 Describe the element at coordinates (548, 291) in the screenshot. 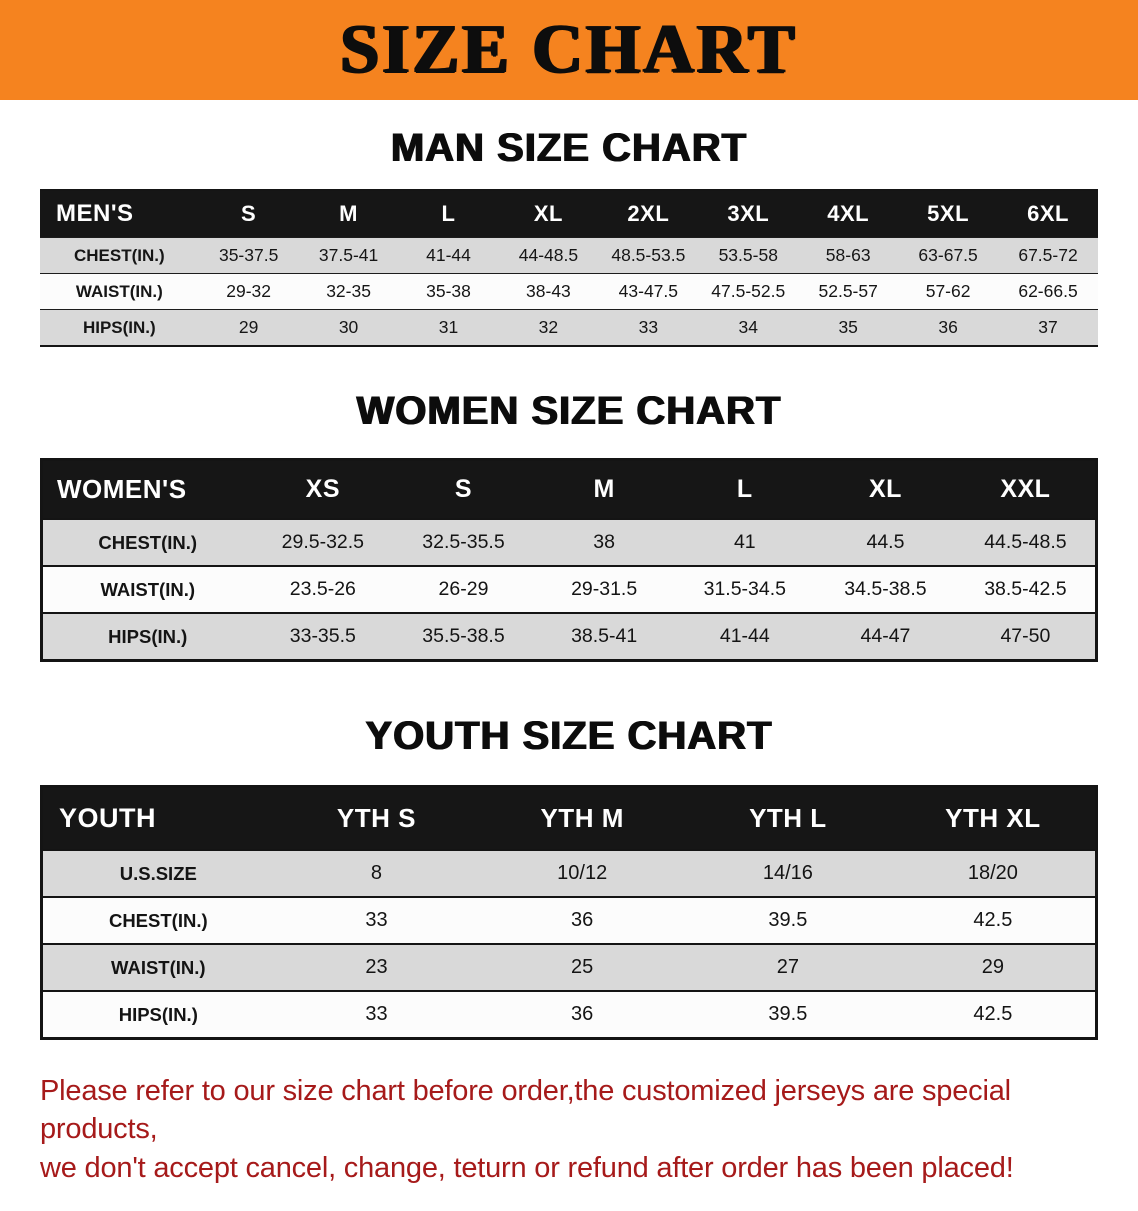

I see `size-value-cell: 38-43` at that location.